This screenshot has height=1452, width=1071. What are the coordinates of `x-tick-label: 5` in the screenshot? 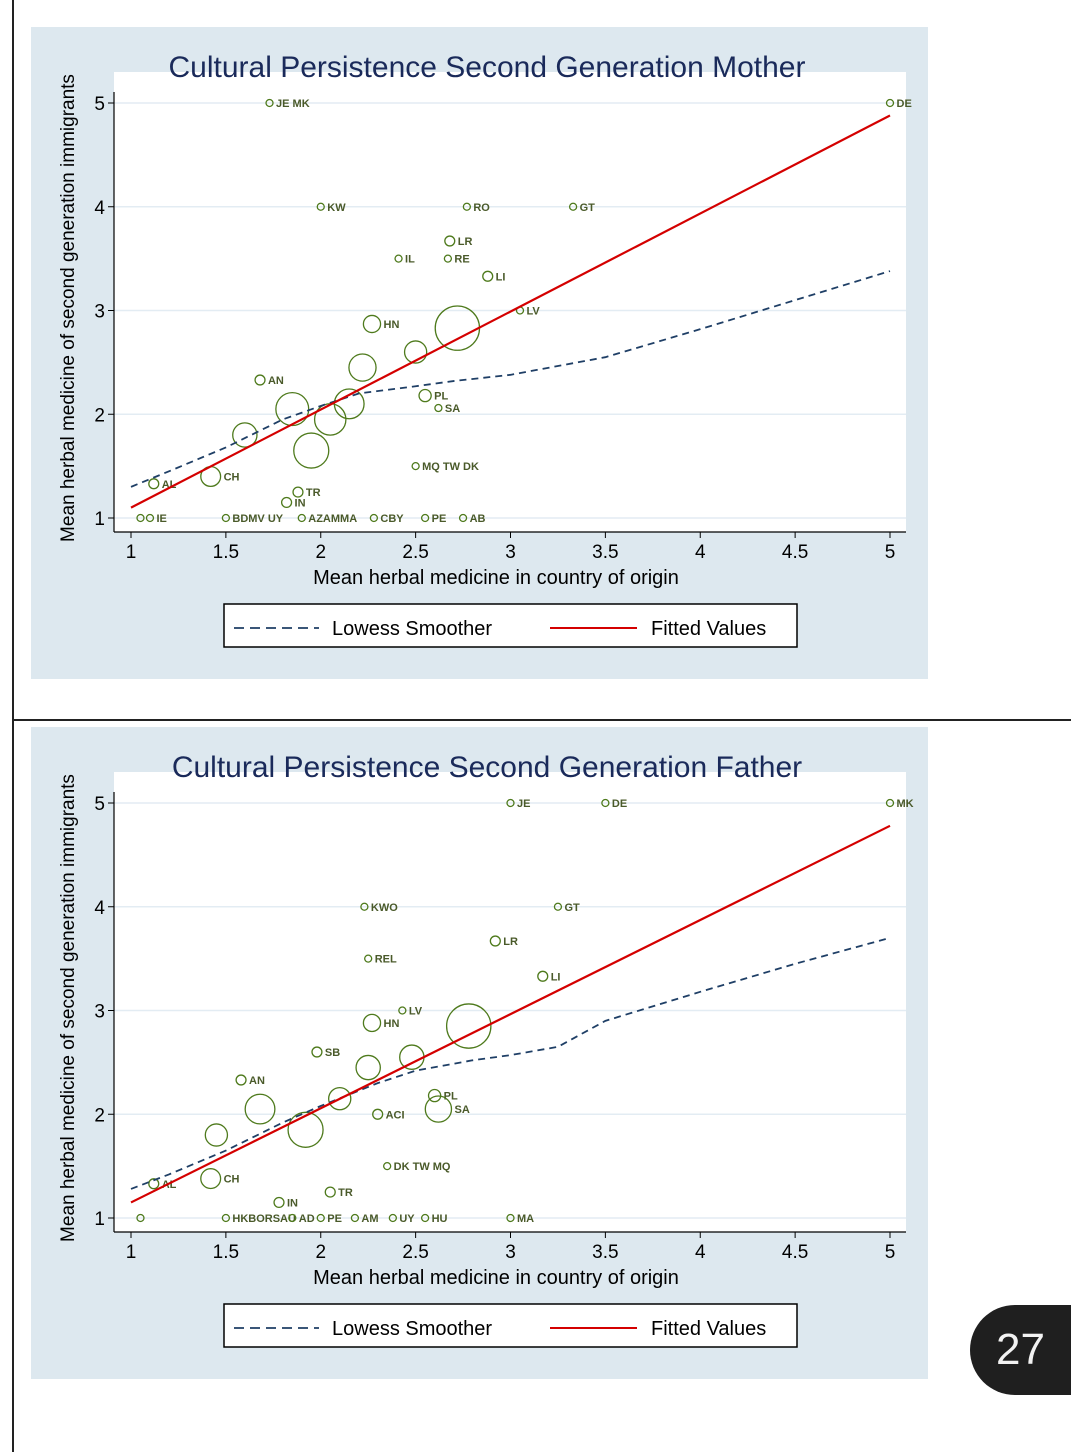 It's located at (890, 1252).